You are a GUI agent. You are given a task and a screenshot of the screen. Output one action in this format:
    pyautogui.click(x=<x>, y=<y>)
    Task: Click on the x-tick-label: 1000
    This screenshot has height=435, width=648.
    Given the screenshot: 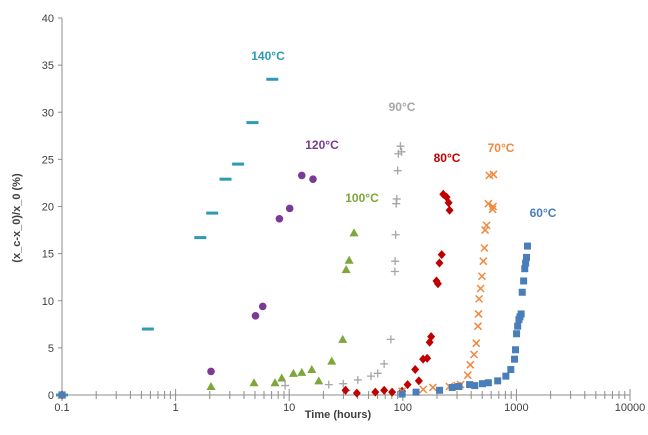 What is the action you would take?
    pyautogui.click(x=516, y=408)
    